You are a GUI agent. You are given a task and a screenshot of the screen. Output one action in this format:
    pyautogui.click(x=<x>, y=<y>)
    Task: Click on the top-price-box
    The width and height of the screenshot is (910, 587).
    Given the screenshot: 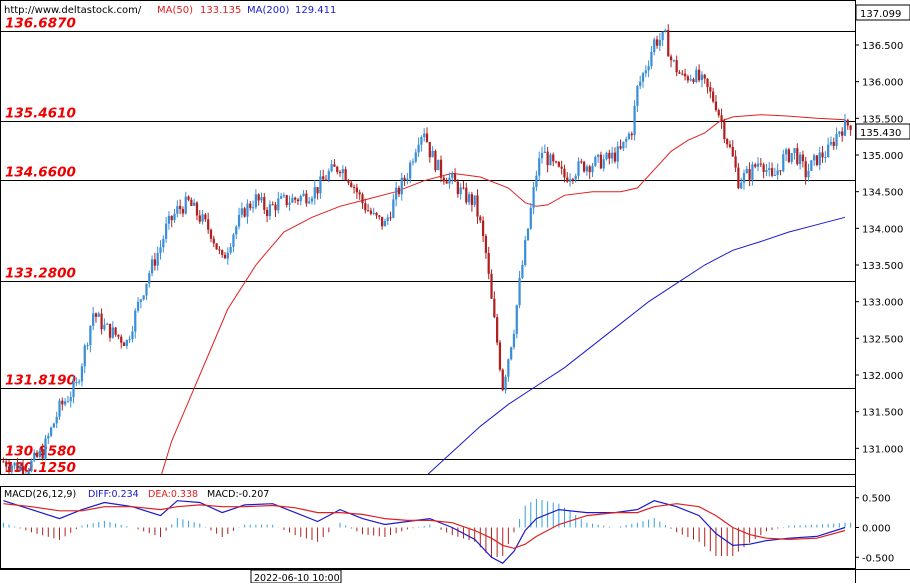 What is the action you would take?
    pyautogui.click(x=882, y=12)
    